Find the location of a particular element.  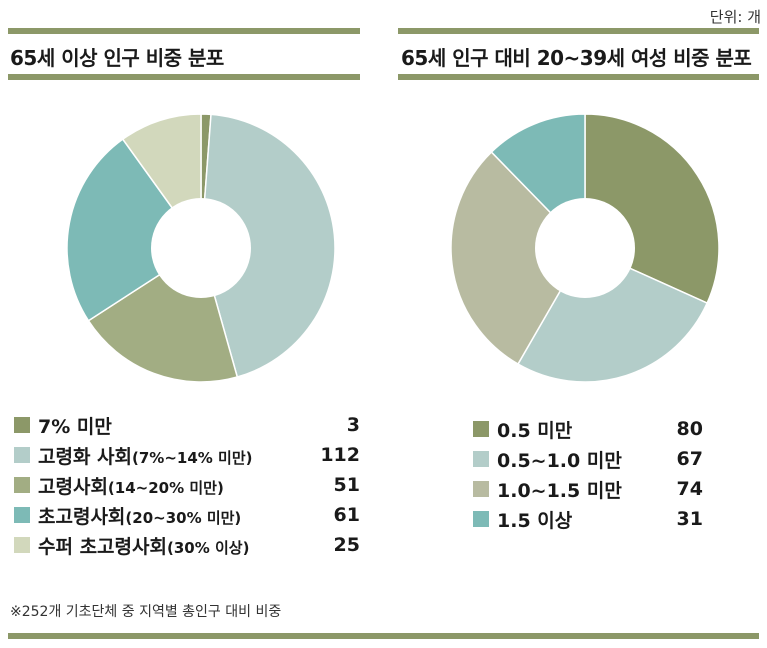

legend-value: 61 is located at coordinates (346, 515).